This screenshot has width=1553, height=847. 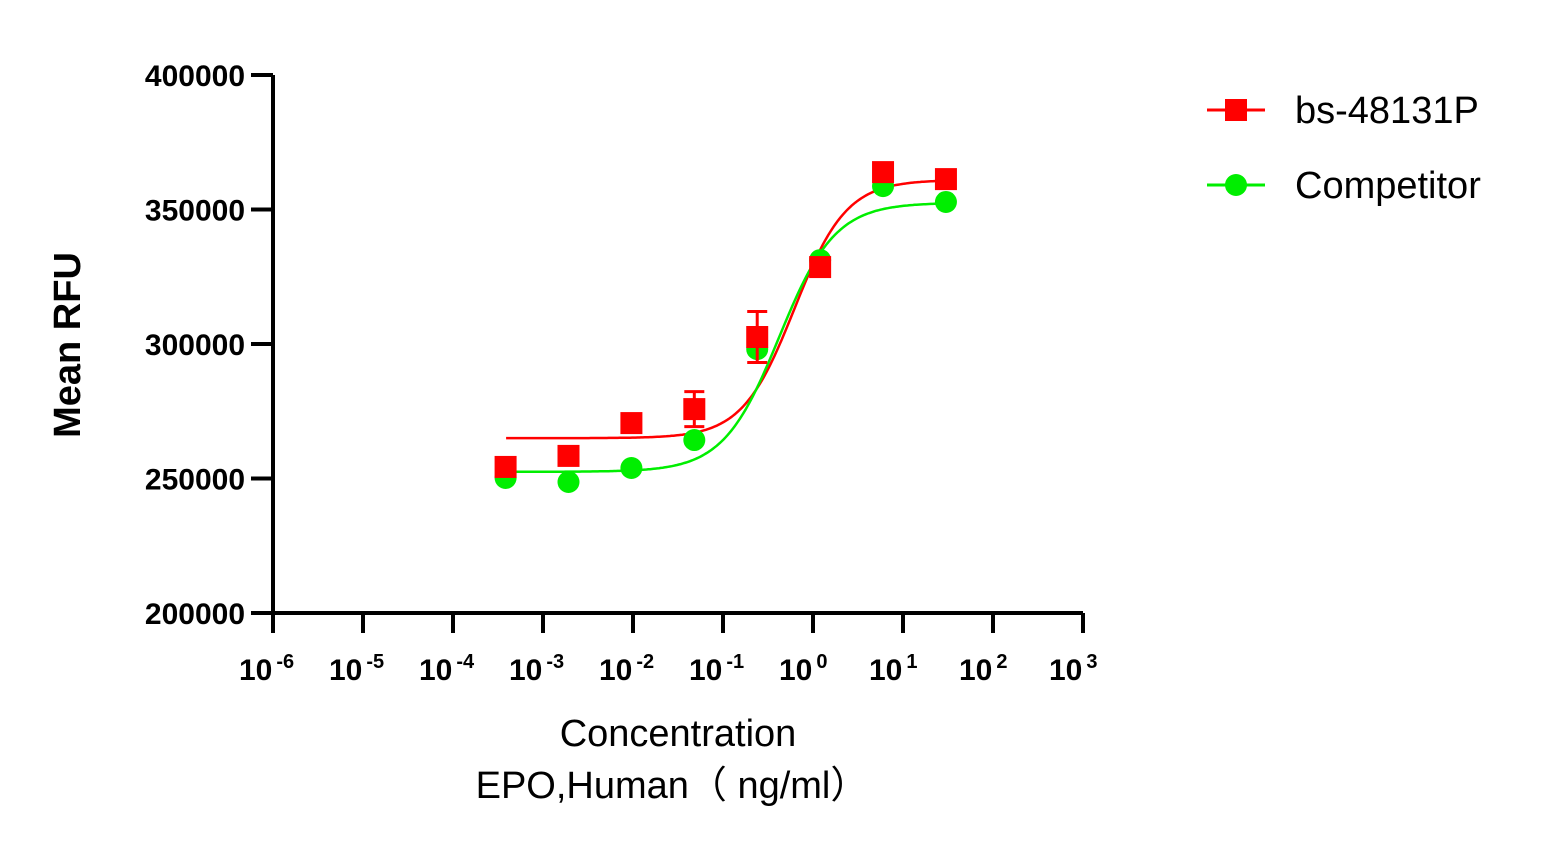 What do you see at coordinates (1388, 186) in the screenshot?
I see `legend-label: Competitor` at bounding box center [1388, 186].